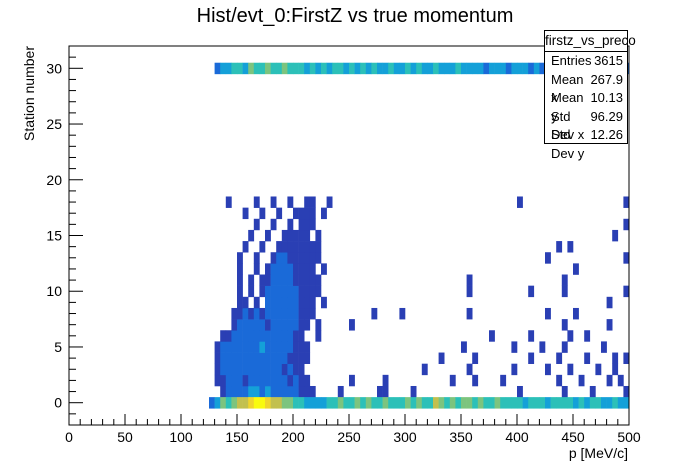 The width and height of the screenshot is (698, 474). What do you see at coordinates (69, 437) in the screenshot?
I see `x-tick-label: 0` at bounding box center [69, 437].